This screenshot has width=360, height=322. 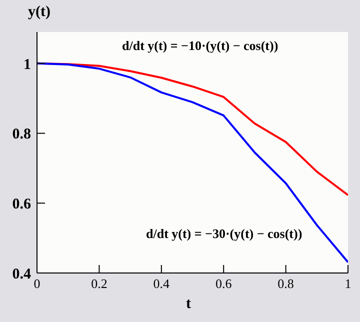 What do you see at coordinates (200, 46) in the screenshot?
I see `series-label: d/dt y(t) = −10·(y(t) − cos(t))` at bounding box center [200, 46].